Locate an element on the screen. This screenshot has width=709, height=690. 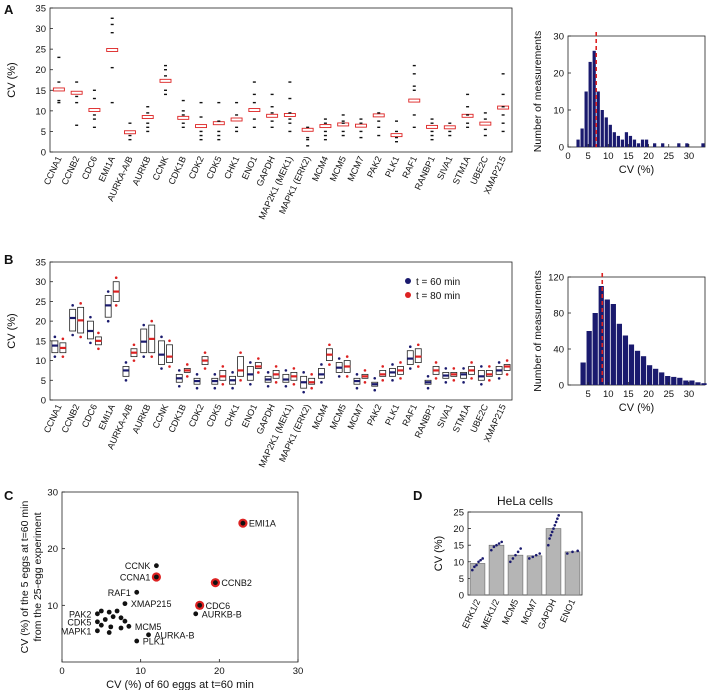
gene-tick-label: PLK1 is located at coordinates (392, 167).